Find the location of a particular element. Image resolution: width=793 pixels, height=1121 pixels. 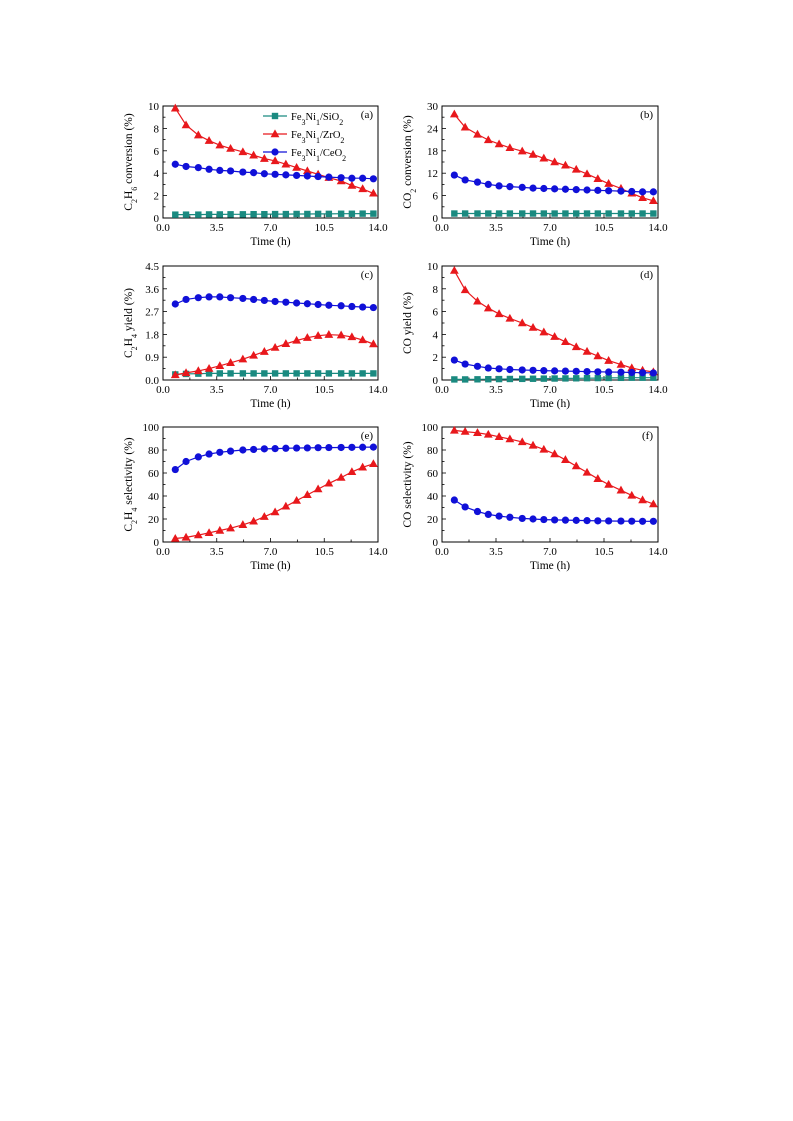

legend-marker is located at coordinates (275, 116).